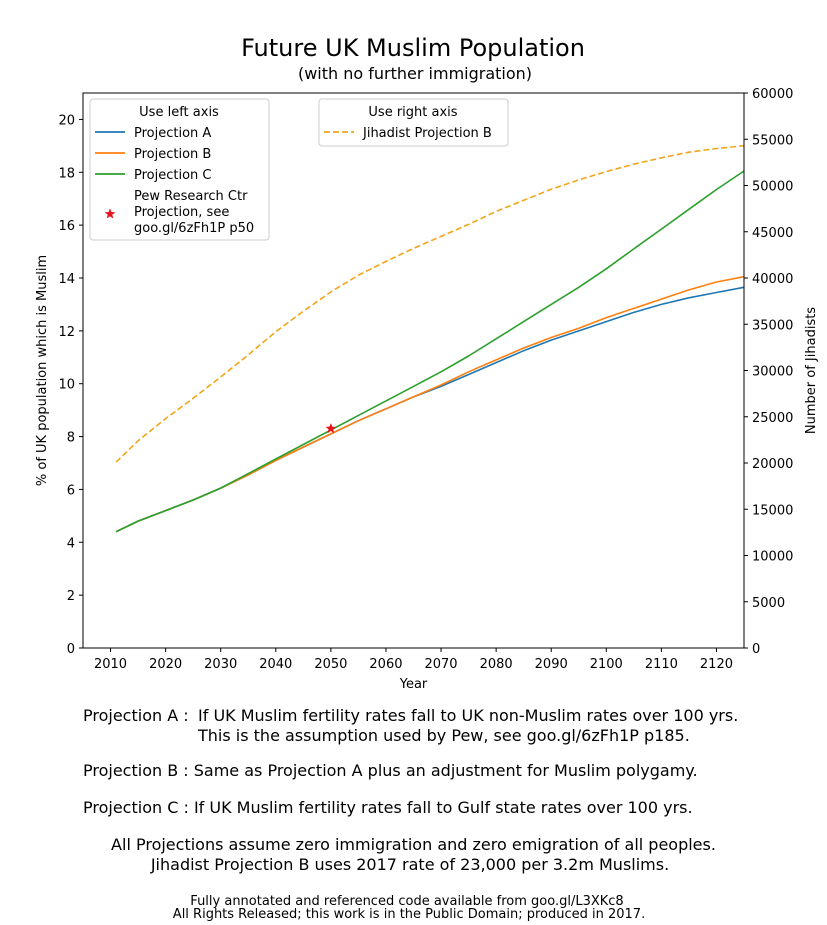 This screenshot has width=827, height=925. What do you see at coordinates (172, 154) in the screenshot?
I see `legend-entry: Projection B` at bounding box center [172, 154].